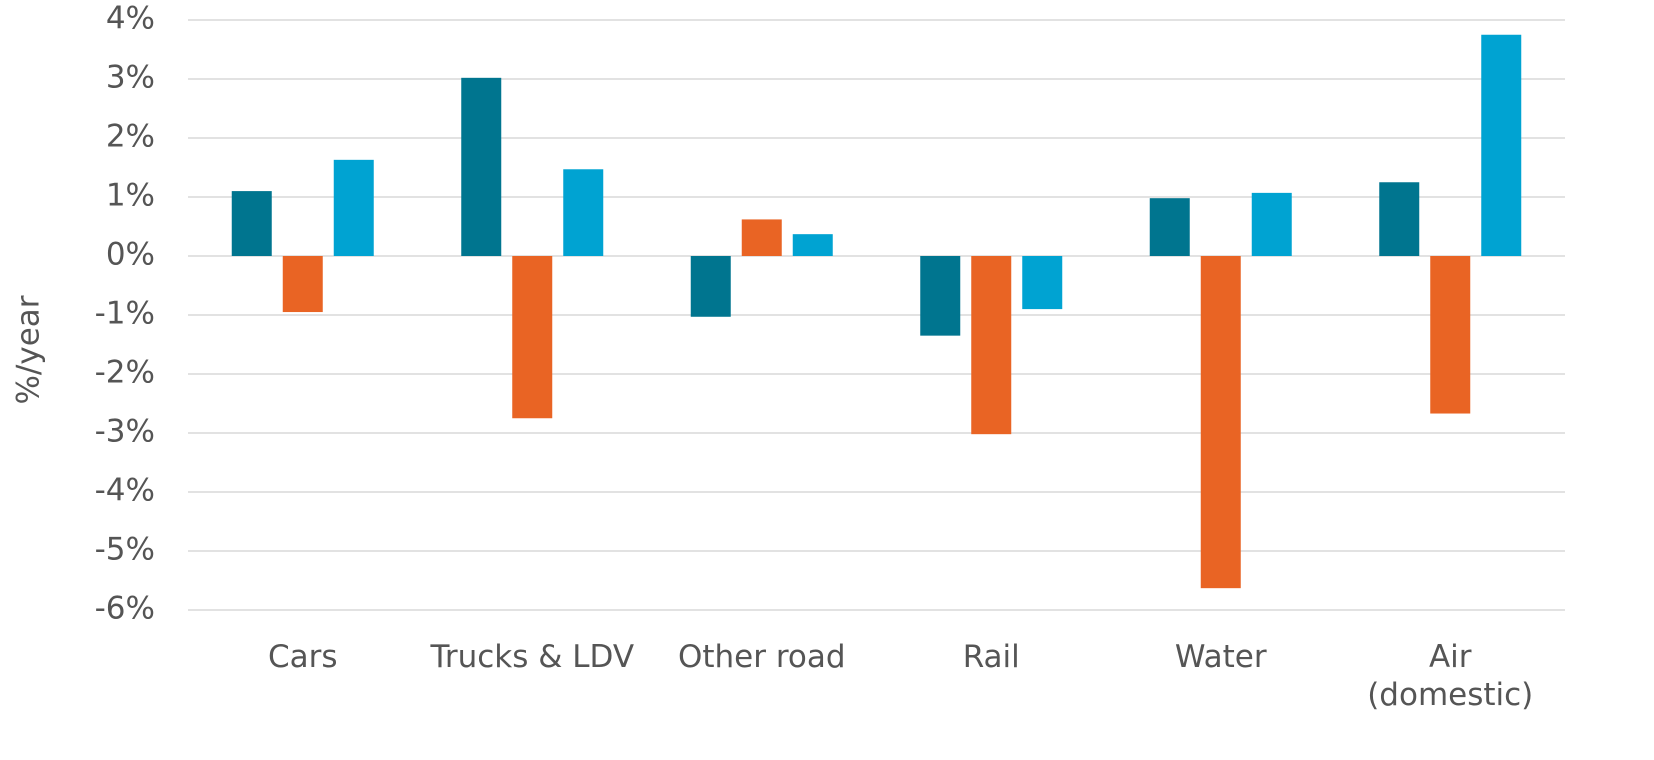 Image resolution: width=1654 pixels, height=760 pixels. I want to click on x-tick-label: Air (domestic), so click(1450, 676).